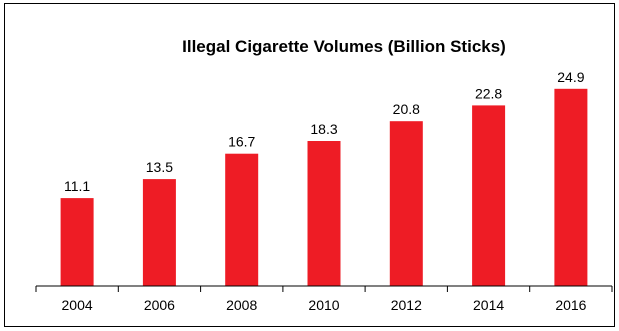 This screenshot has width=619, height=331. Describe the element at coordinates (77, 305) in the screenshot. I see `x-tick-label-2004: 2004` at that location.